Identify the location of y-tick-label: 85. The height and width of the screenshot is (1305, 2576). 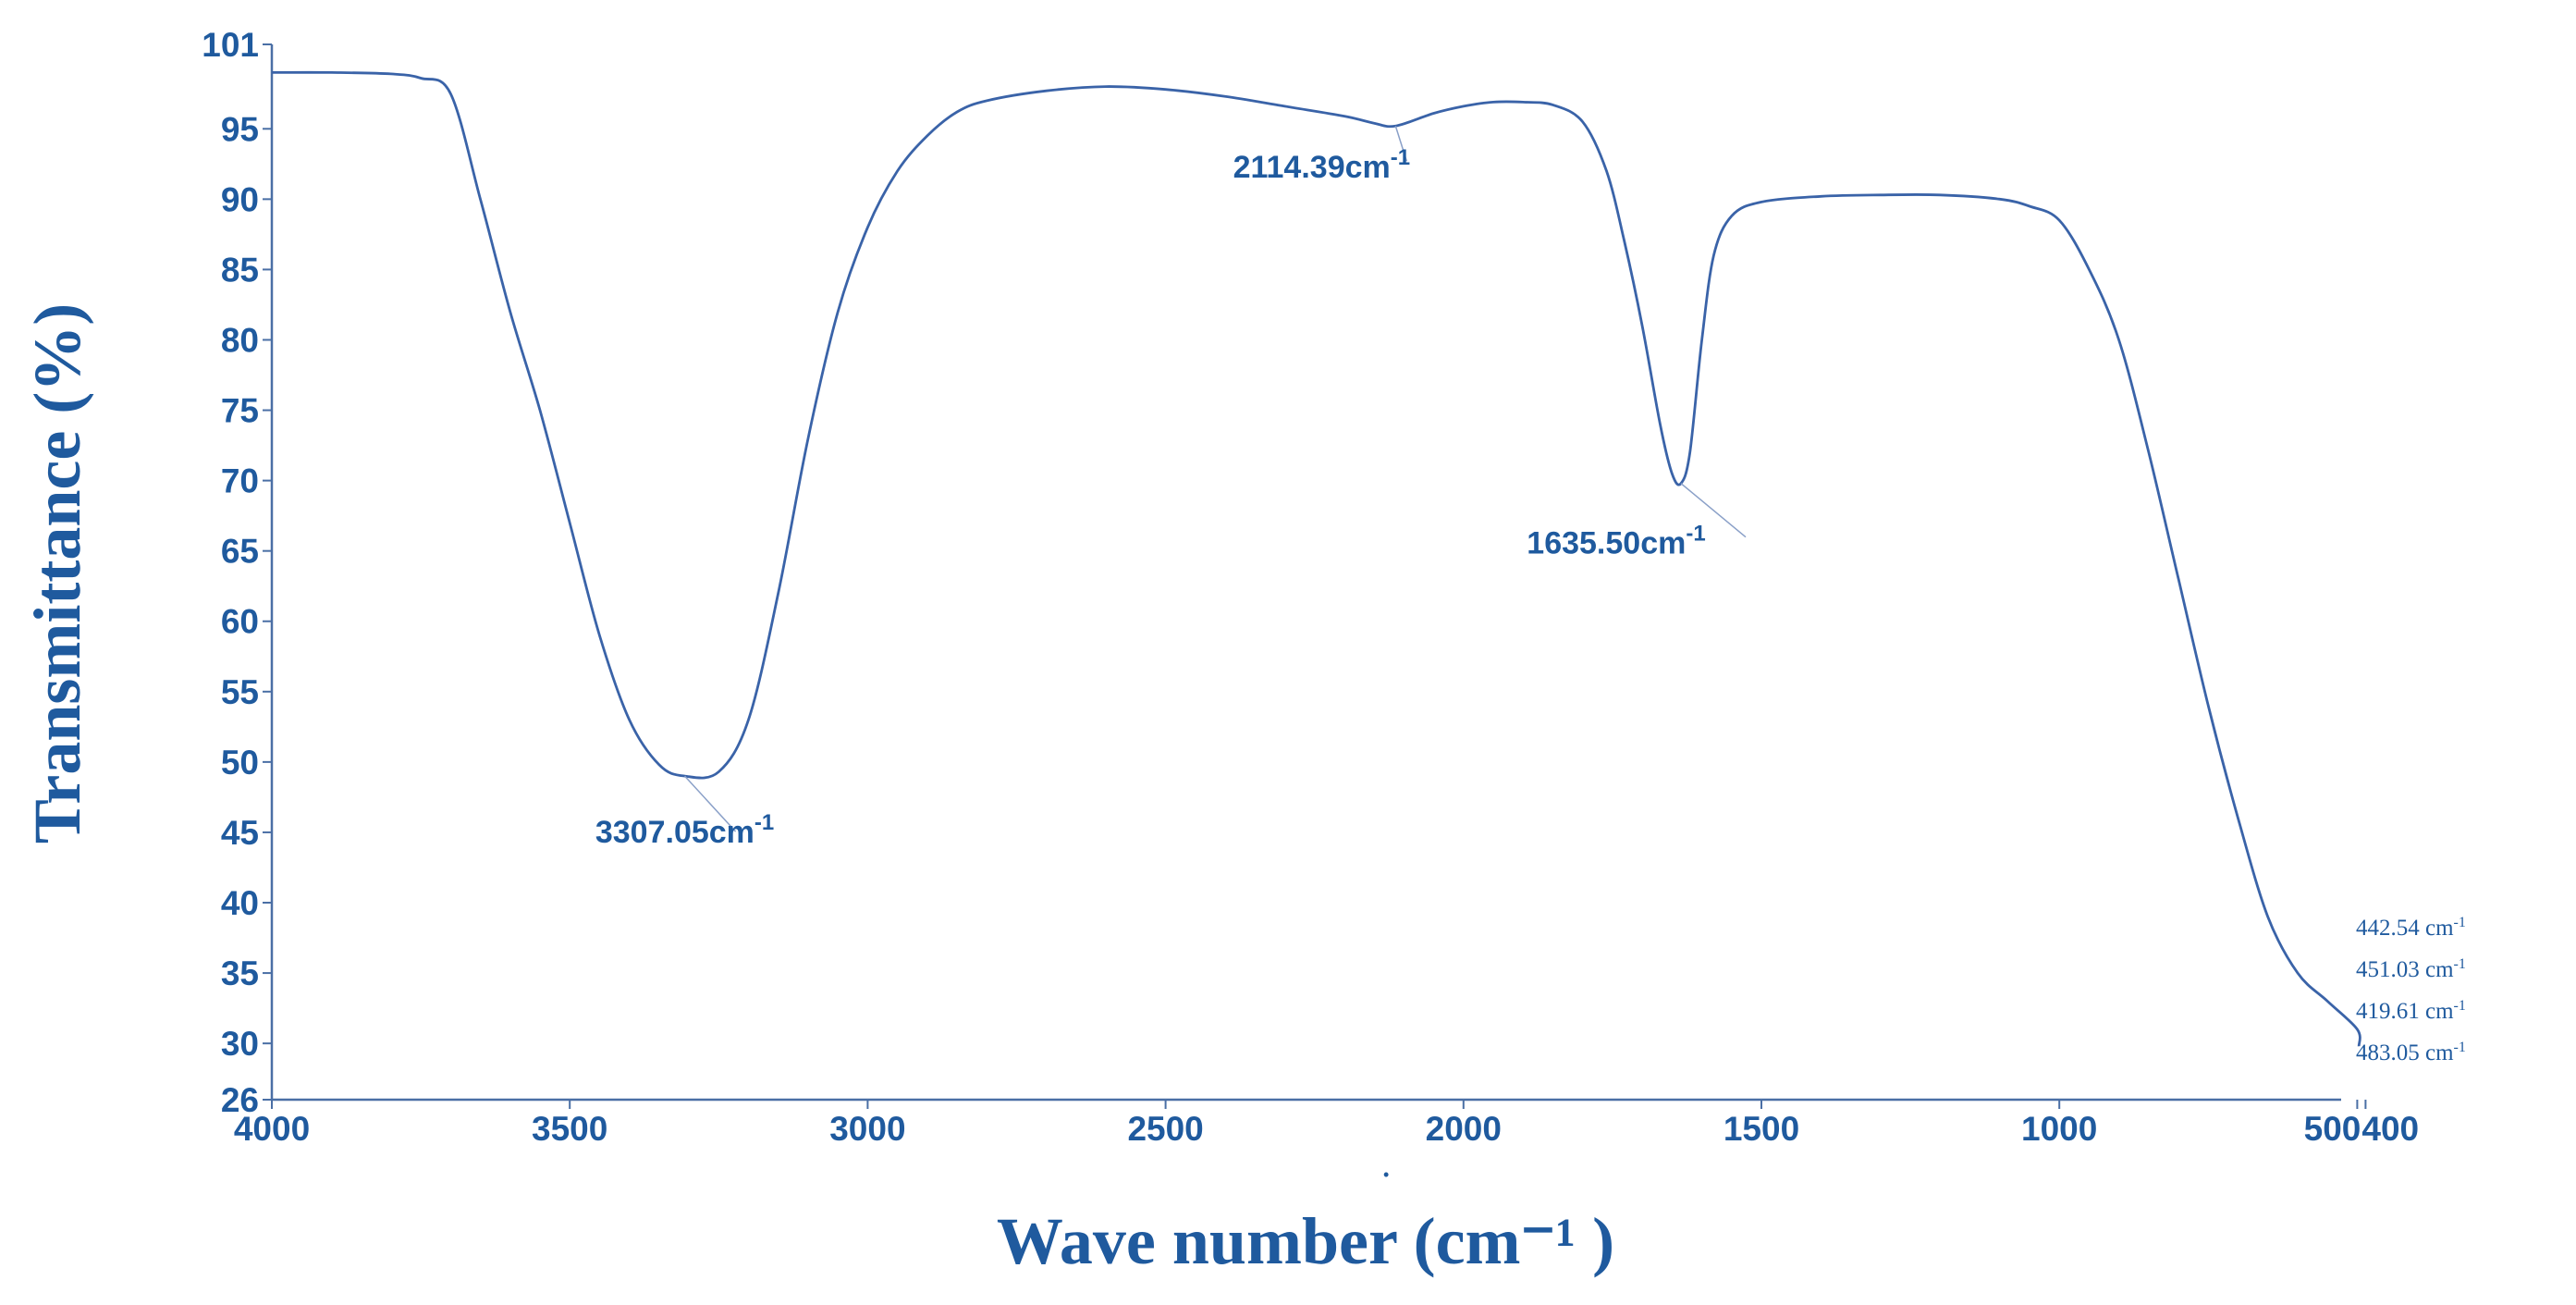
(240, 270).